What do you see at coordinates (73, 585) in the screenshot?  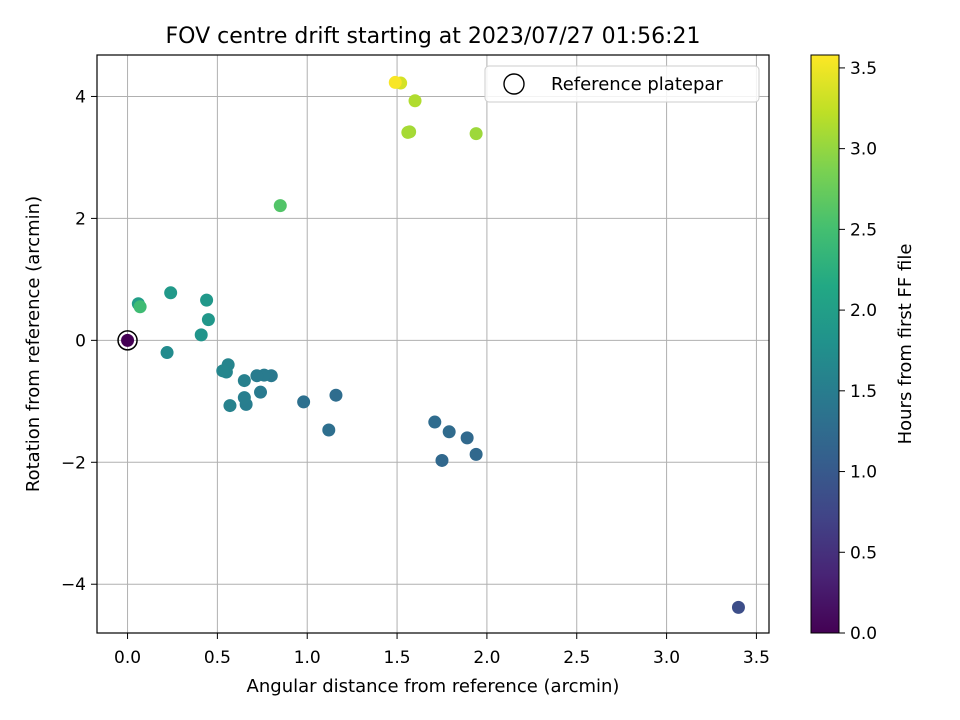 I see `y-tick-label: −4` at bounding box center [73, 585].